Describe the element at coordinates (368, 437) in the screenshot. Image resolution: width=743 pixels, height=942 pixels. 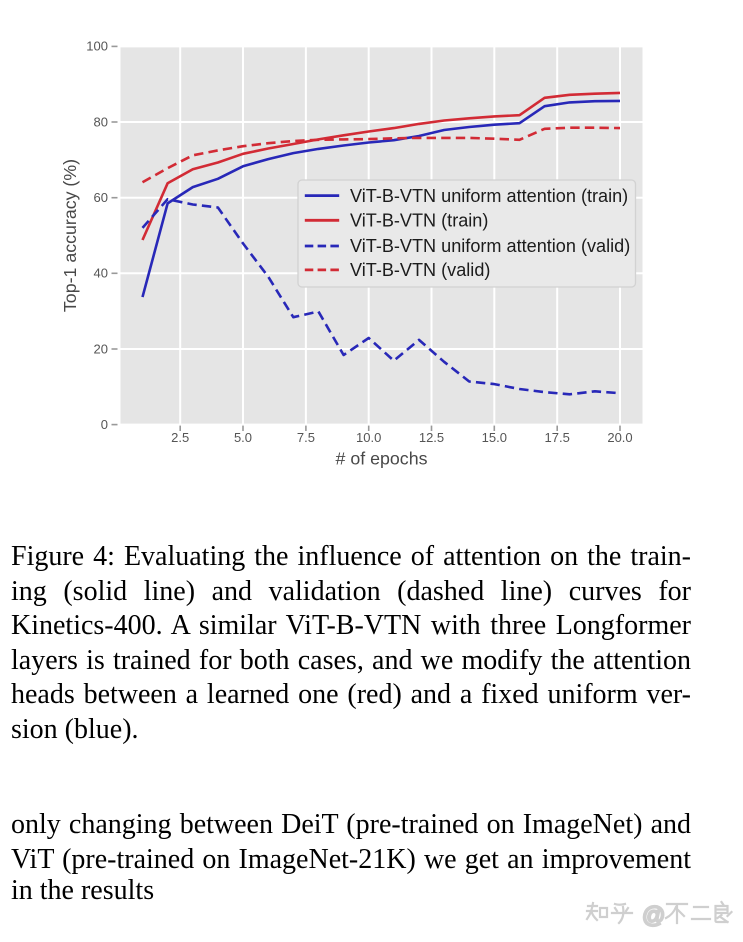
I see `svg-text: 10.0` at that location.